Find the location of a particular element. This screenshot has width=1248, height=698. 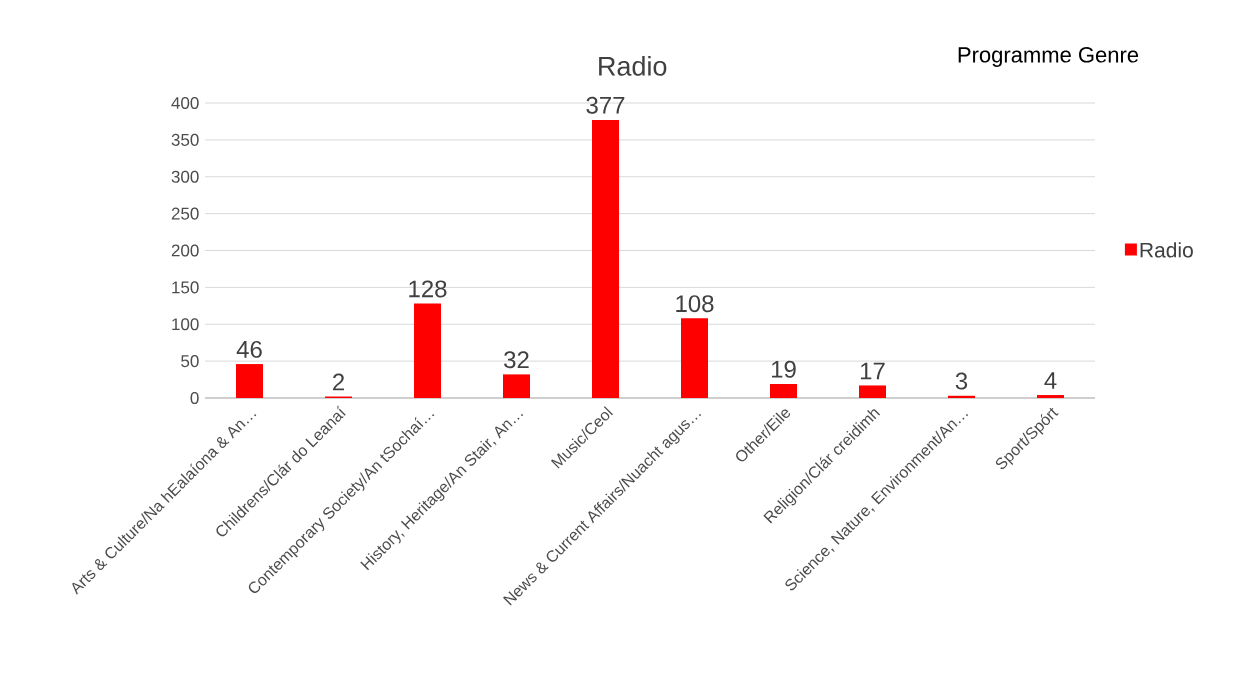

data-label: 128 is located at coordinates (428, 289).